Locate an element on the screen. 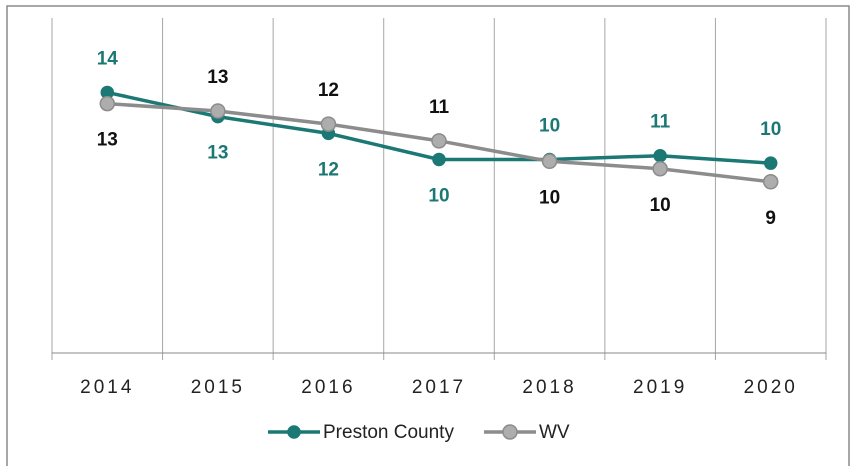  x-tick-label: 2014 is located at coordinates (107, 387).